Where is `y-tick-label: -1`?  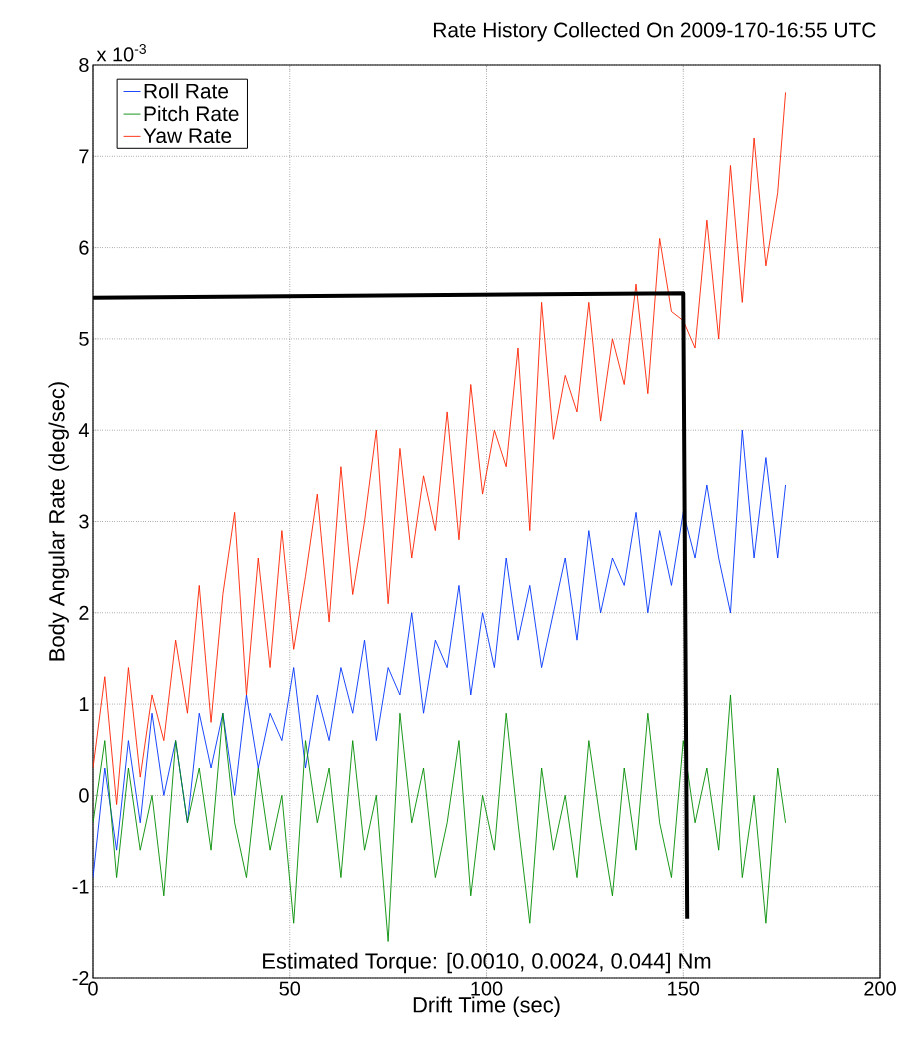 y-tick-label: -1 is located at coordinates (80, 886).